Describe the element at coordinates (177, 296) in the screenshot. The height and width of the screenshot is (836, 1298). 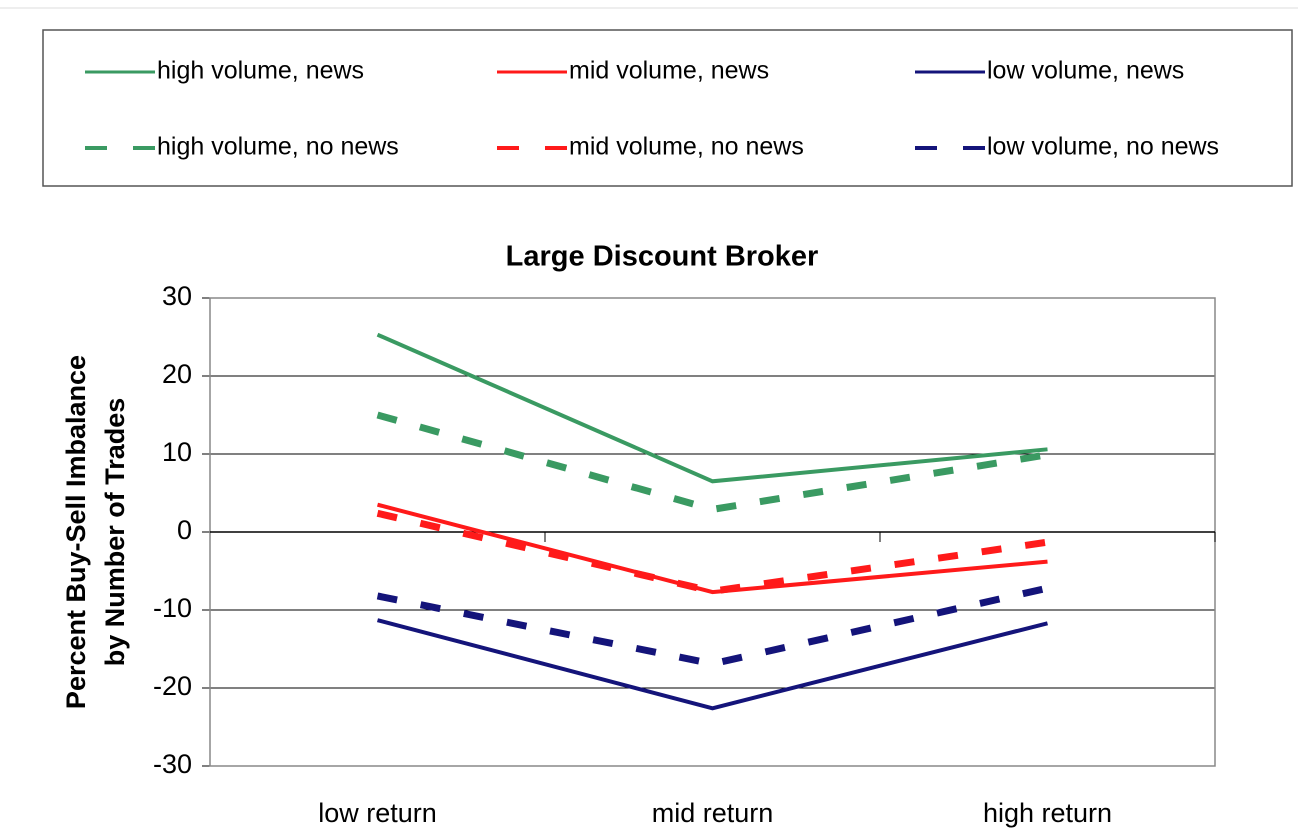
I see `y-tick-label: 30` at that location.